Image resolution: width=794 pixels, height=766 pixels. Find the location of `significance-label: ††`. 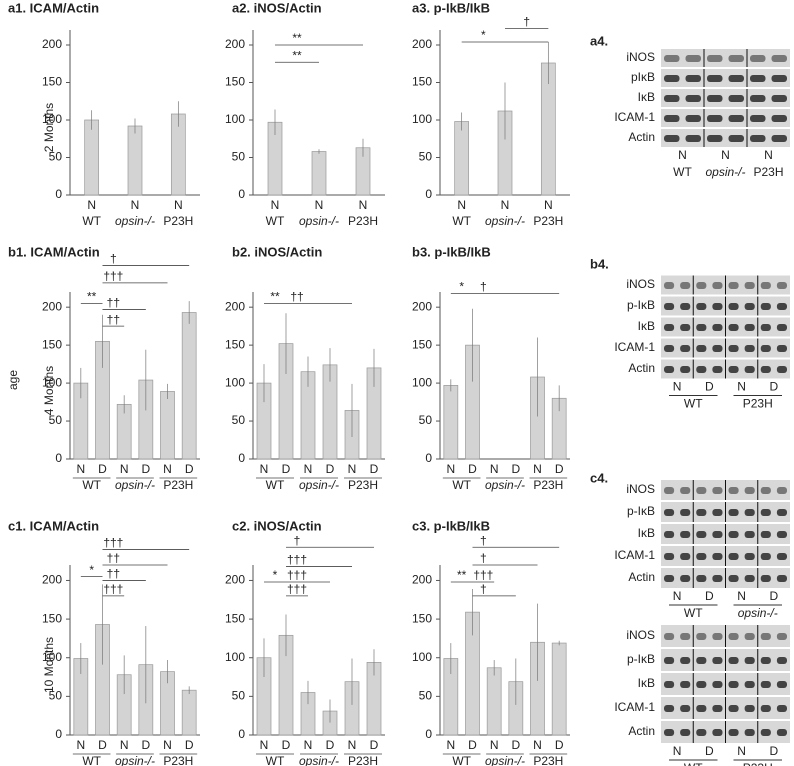

significance-label: †† is located at coordinates (113, 558).